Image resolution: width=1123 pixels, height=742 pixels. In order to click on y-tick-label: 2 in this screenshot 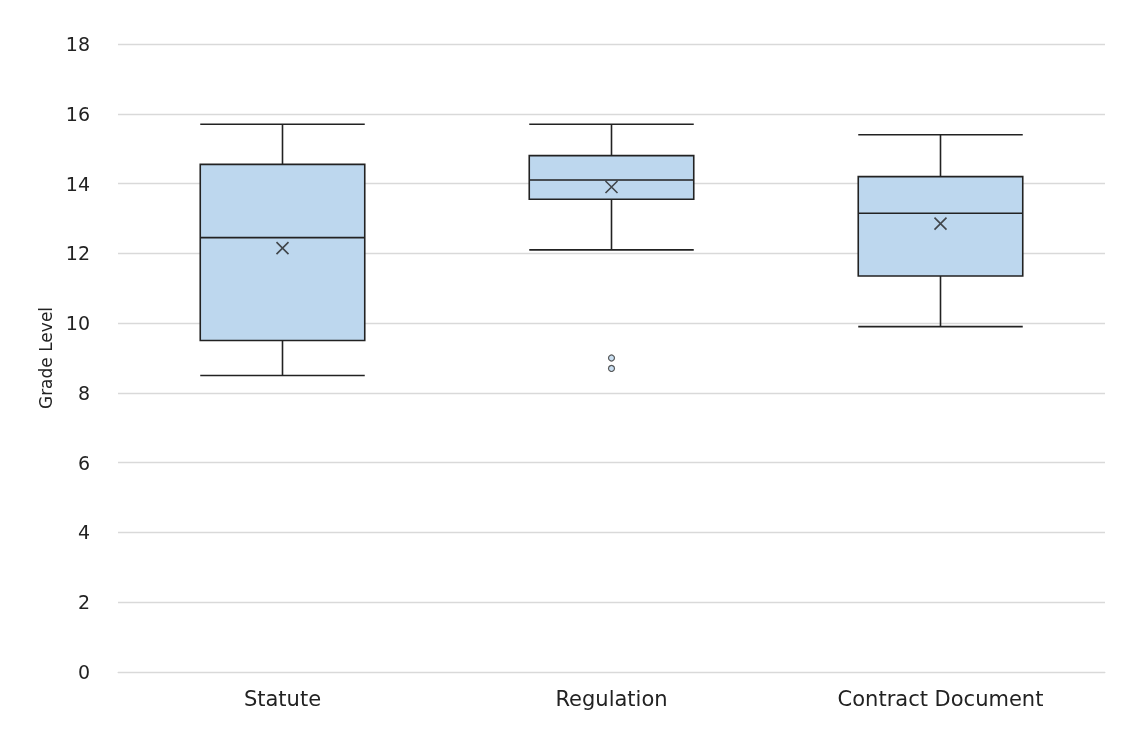, I will do `click(83, 602)`.